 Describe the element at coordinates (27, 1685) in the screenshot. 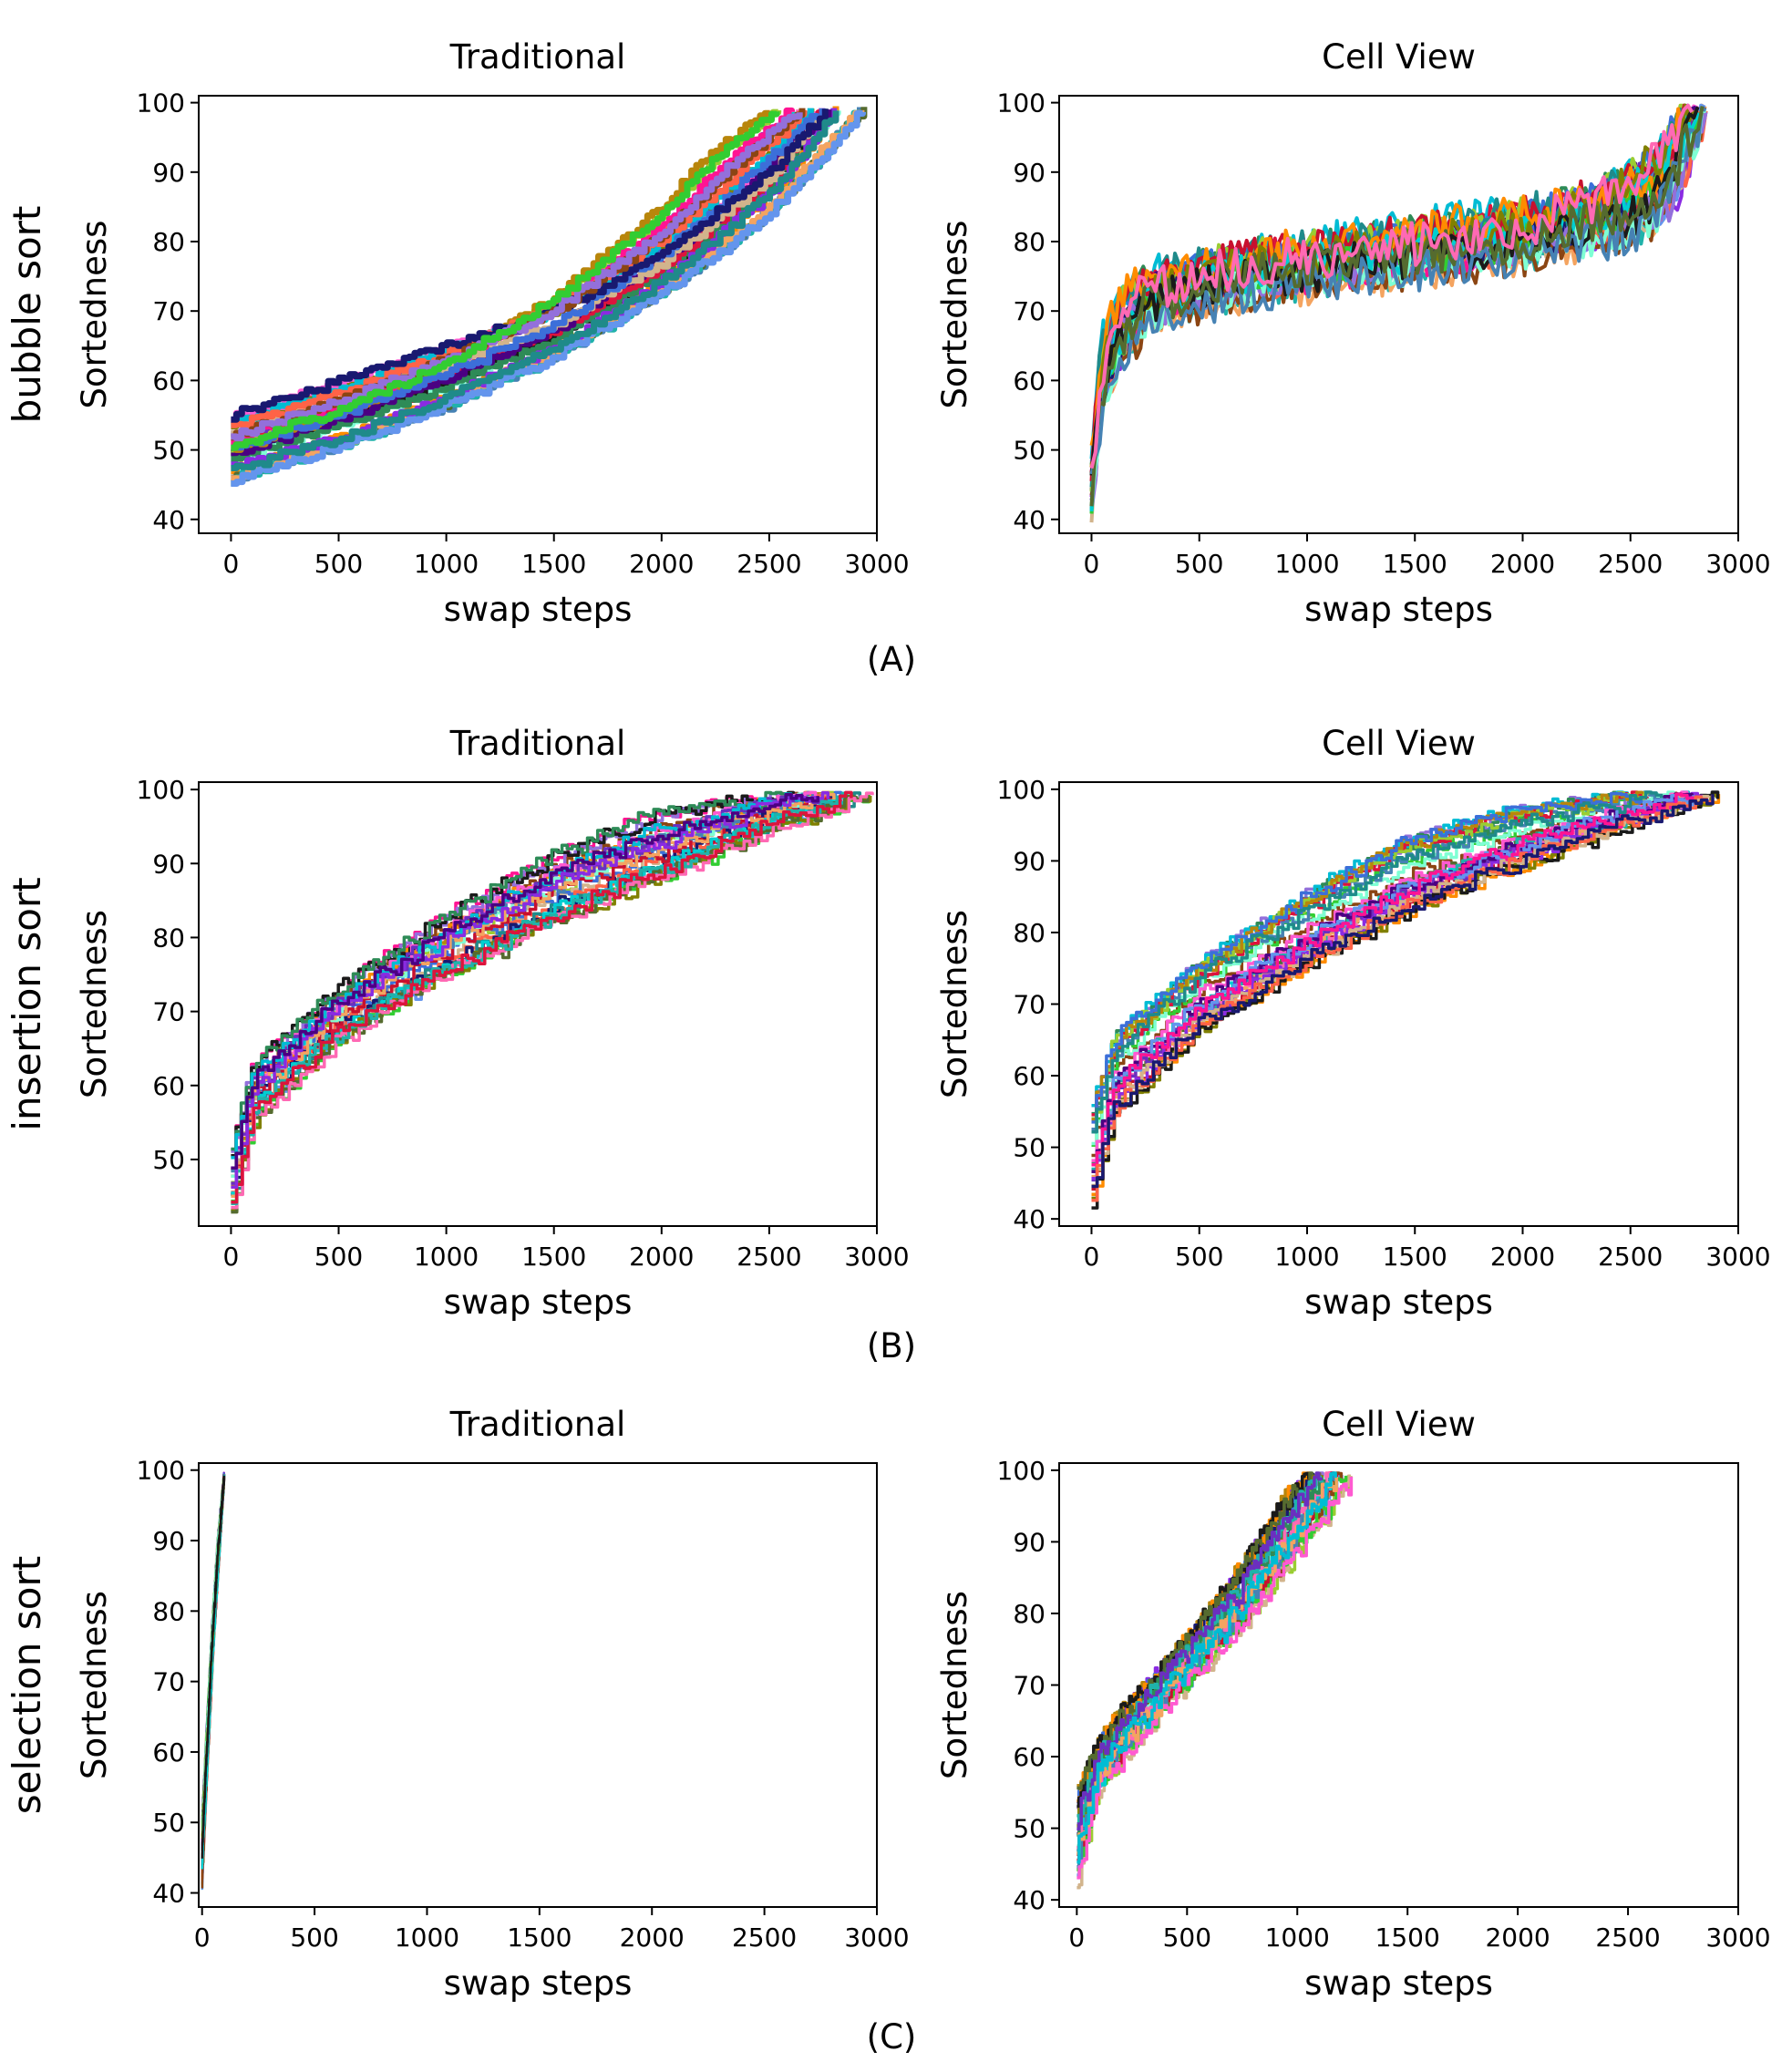

I see `row-label: selection sort` at that location.